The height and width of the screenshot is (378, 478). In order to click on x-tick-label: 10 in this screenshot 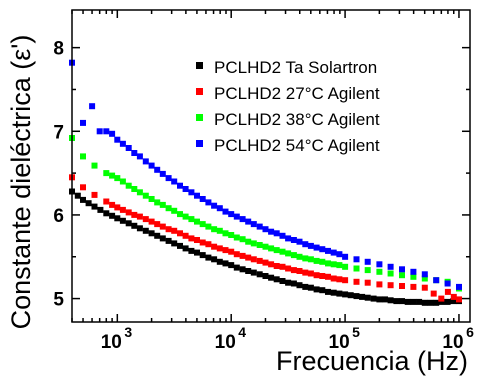, I will do `click(452, 342)`.